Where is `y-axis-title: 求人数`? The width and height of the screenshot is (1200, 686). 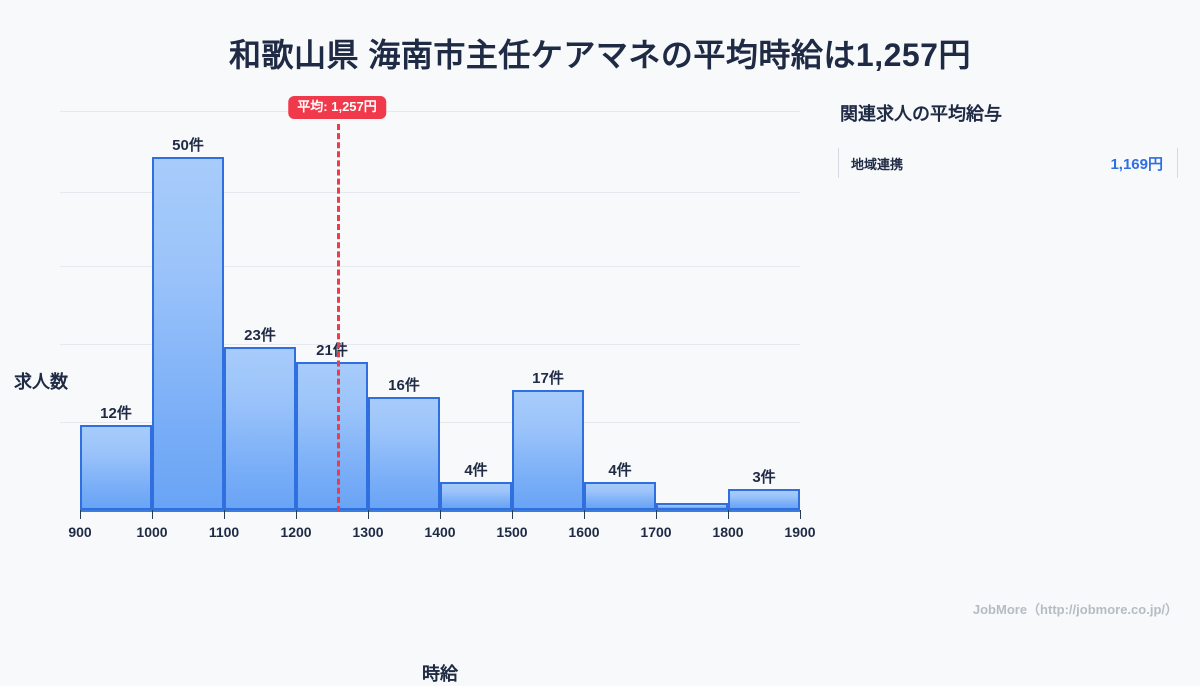
y-axis-title: 求人数 is located at coordinates (41, 382).